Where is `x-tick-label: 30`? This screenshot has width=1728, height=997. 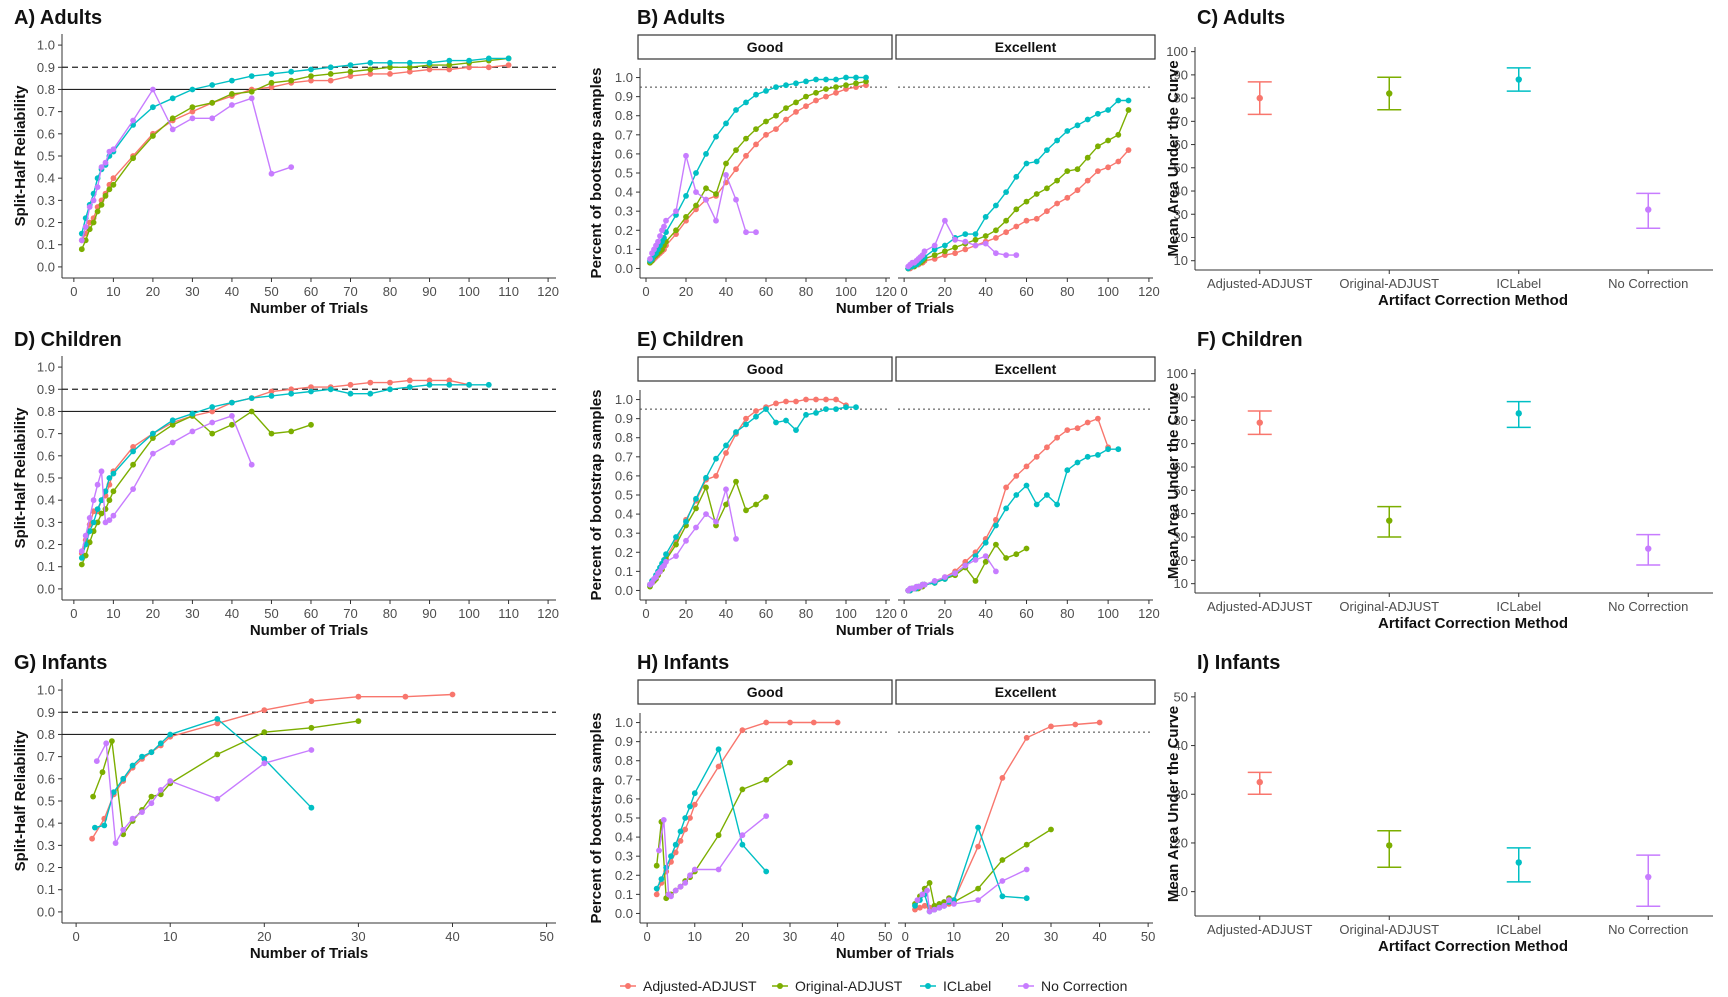
x-tick-label: 30 is located at coordinates (1051, 936).